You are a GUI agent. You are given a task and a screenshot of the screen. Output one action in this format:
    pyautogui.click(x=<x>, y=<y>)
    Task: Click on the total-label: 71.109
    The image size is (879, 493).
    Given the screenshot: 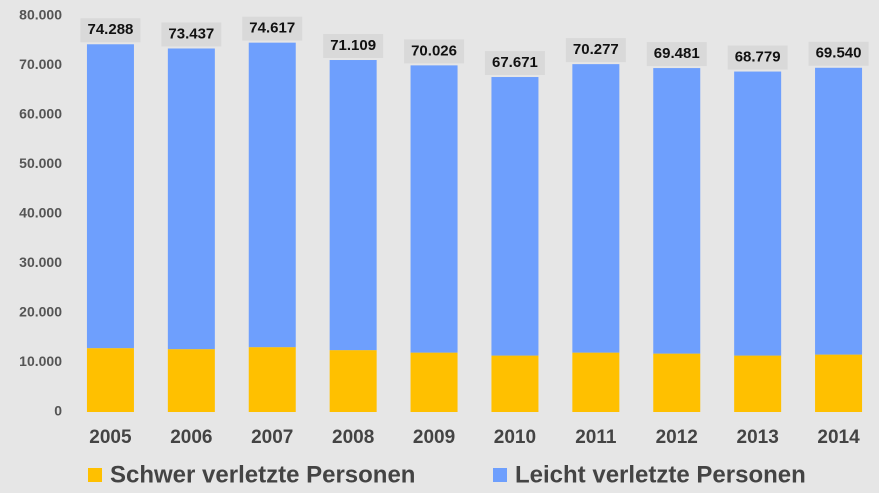 What is the action you would take?
    pyautogui.click(x=353, y=45)
    